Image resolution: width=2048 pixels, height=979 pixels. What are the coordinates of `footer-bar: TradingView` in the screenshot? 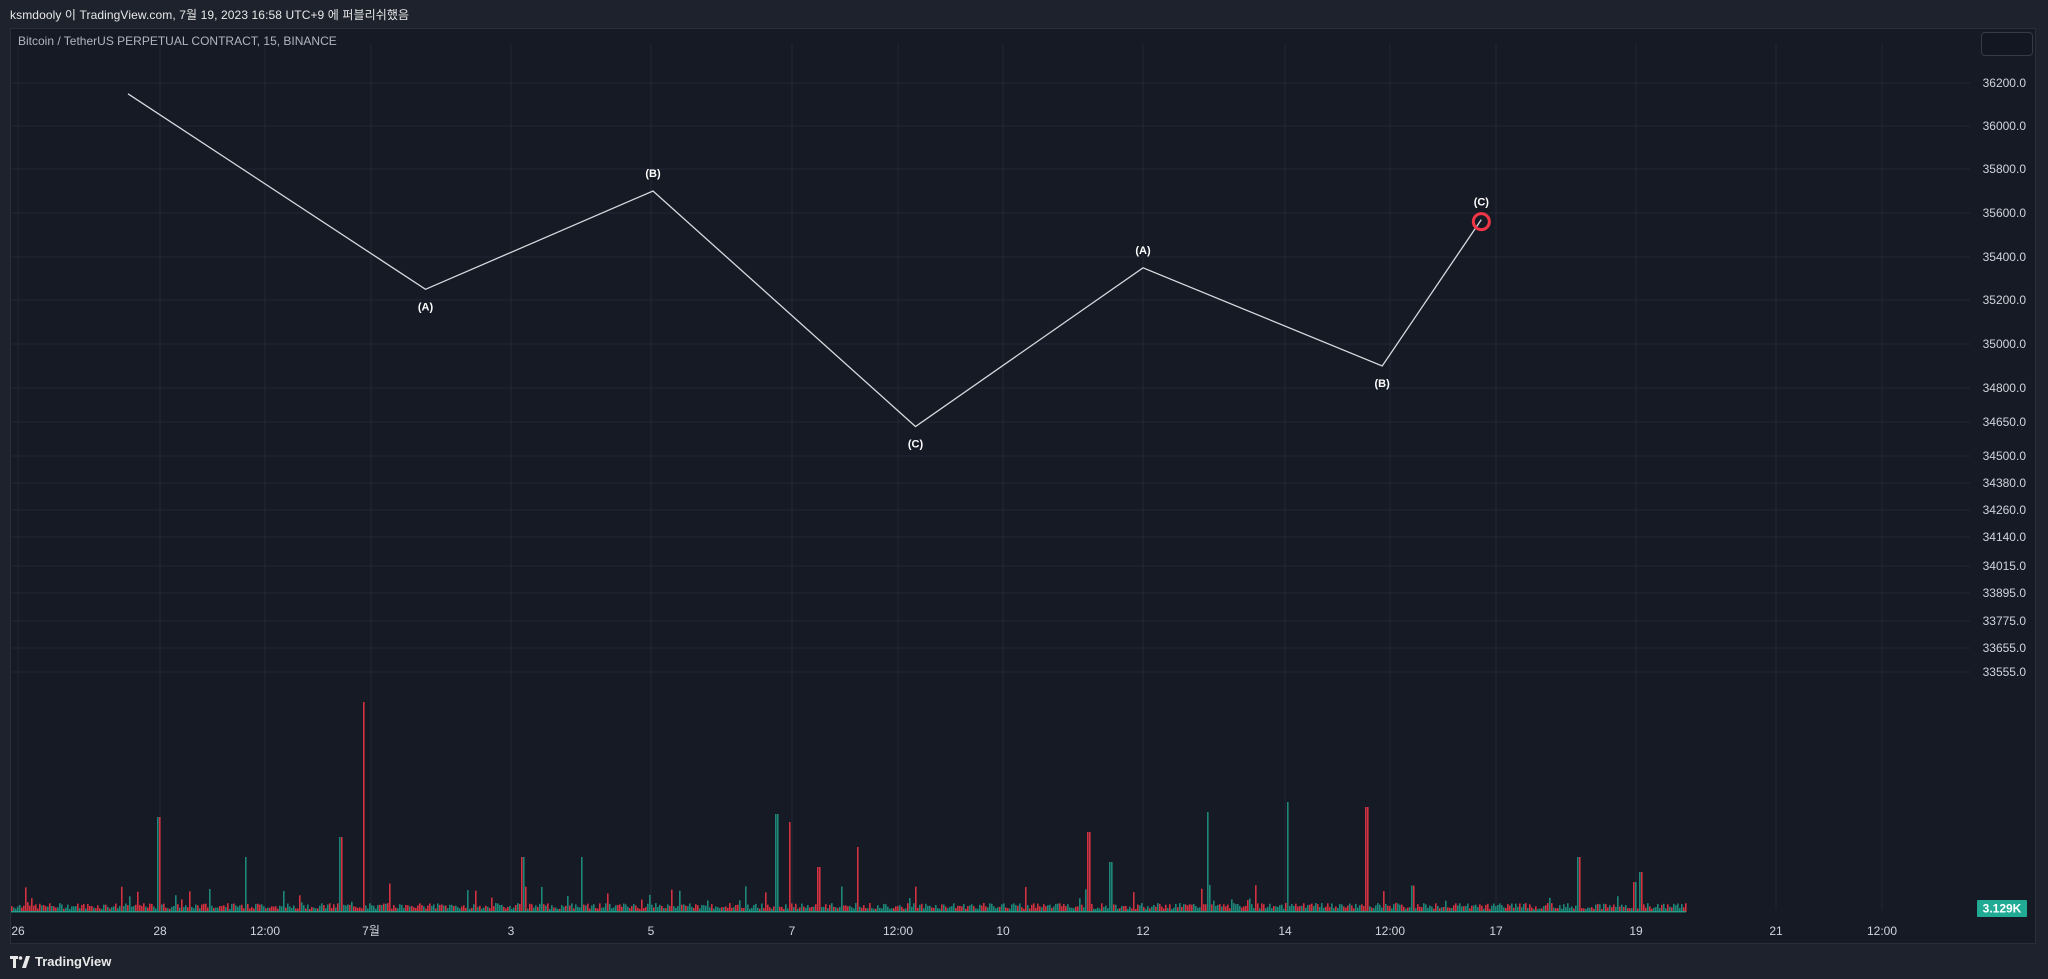 It's located at (1024, 961).